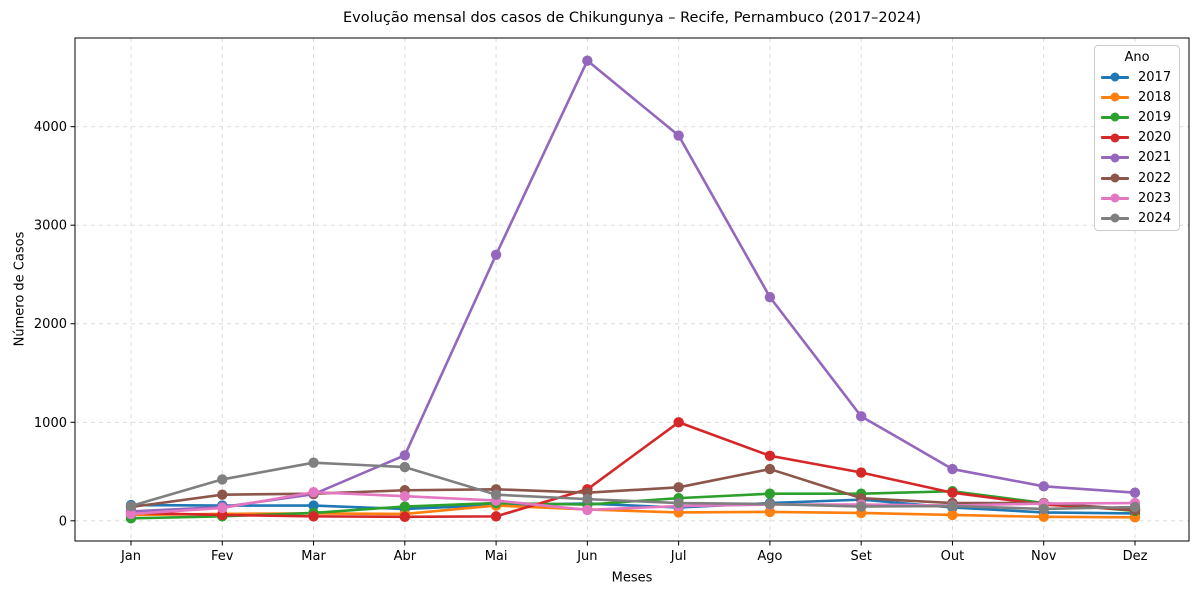 The height and width of the screenshot is (600, 1200). What do you see at coordinates (633, 486) in the screenshot?
I see `series-line-2024` at bounding box center [633, 486].